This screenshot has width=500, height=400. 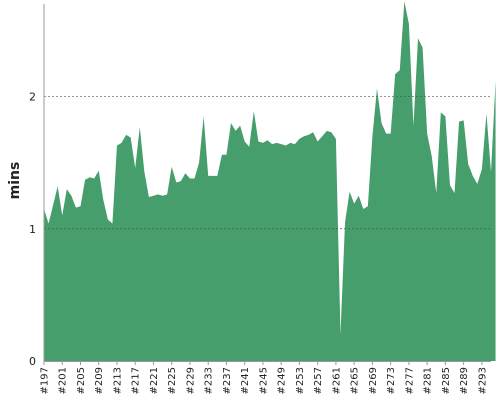 What do you see at coordinates (136, 380) in the screenshot?
I see `x-tick-label: #217` at bounding box center [136, 380].